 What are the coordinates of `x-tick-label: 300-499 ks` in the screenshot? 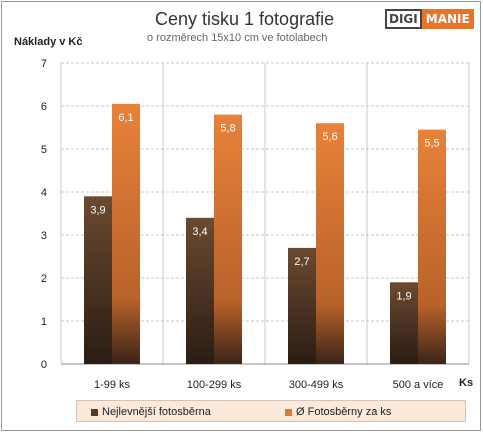 It's located at (316, 385).